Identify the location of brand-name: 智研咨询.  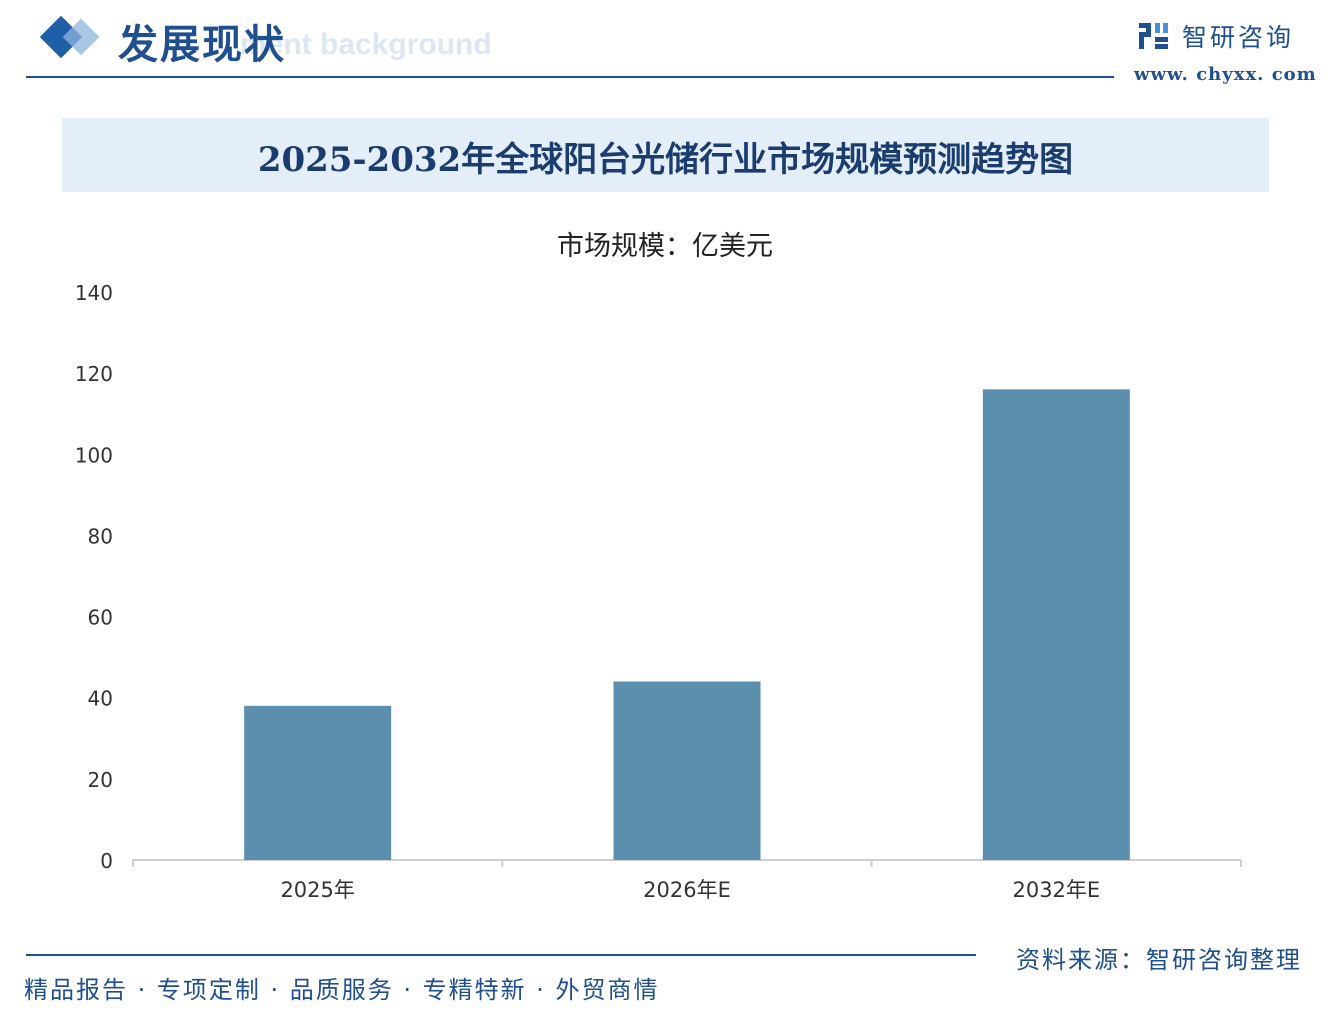
(1238, 37).